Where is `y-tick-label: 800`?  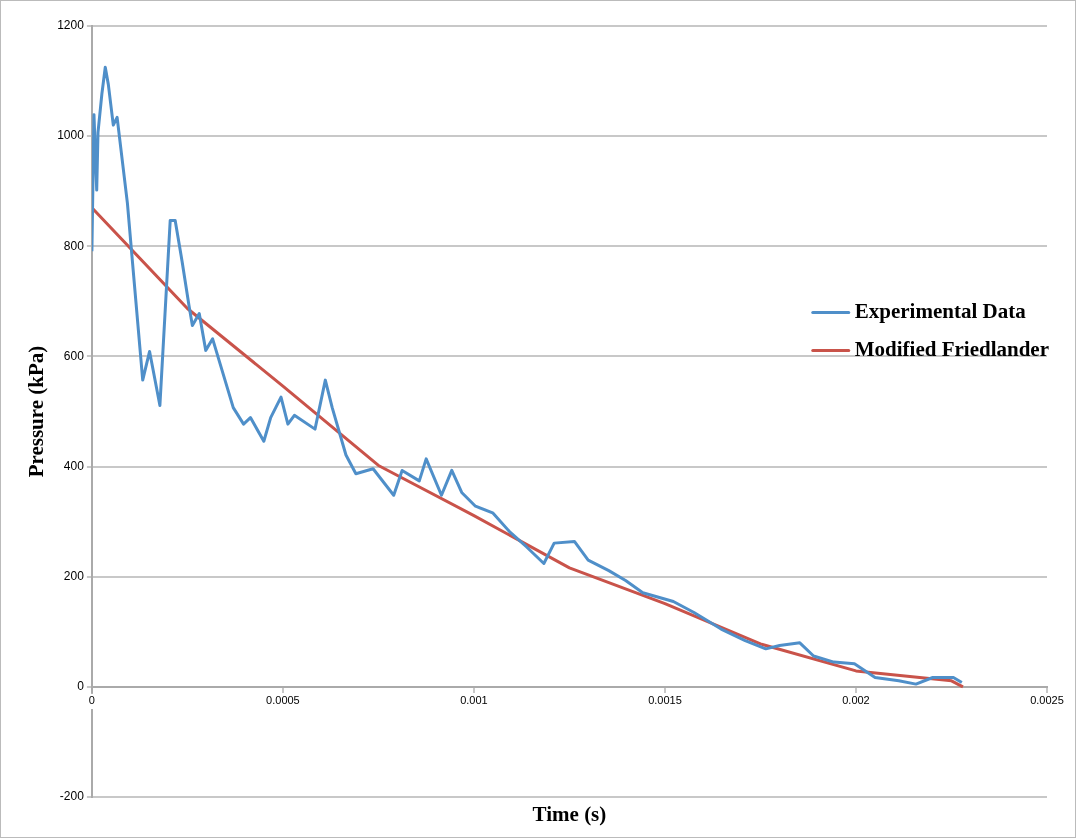 y-tick-label: 800 is located at coordinates (74, 245).